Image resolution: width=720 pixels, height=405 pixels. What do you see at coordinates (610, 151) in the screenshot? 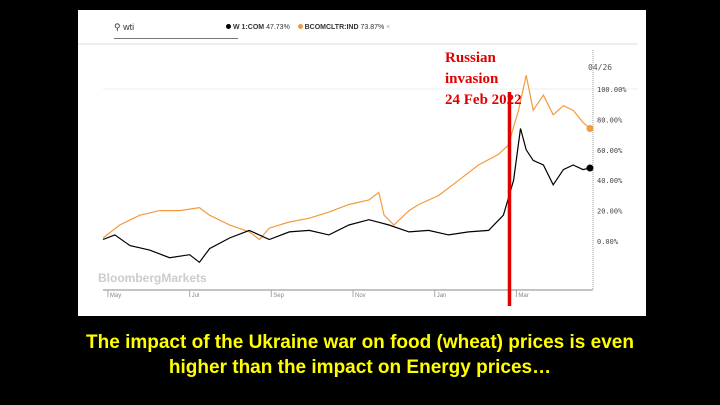
I see `y-tick-label: 60.00%` at bounding box center [610, 151].